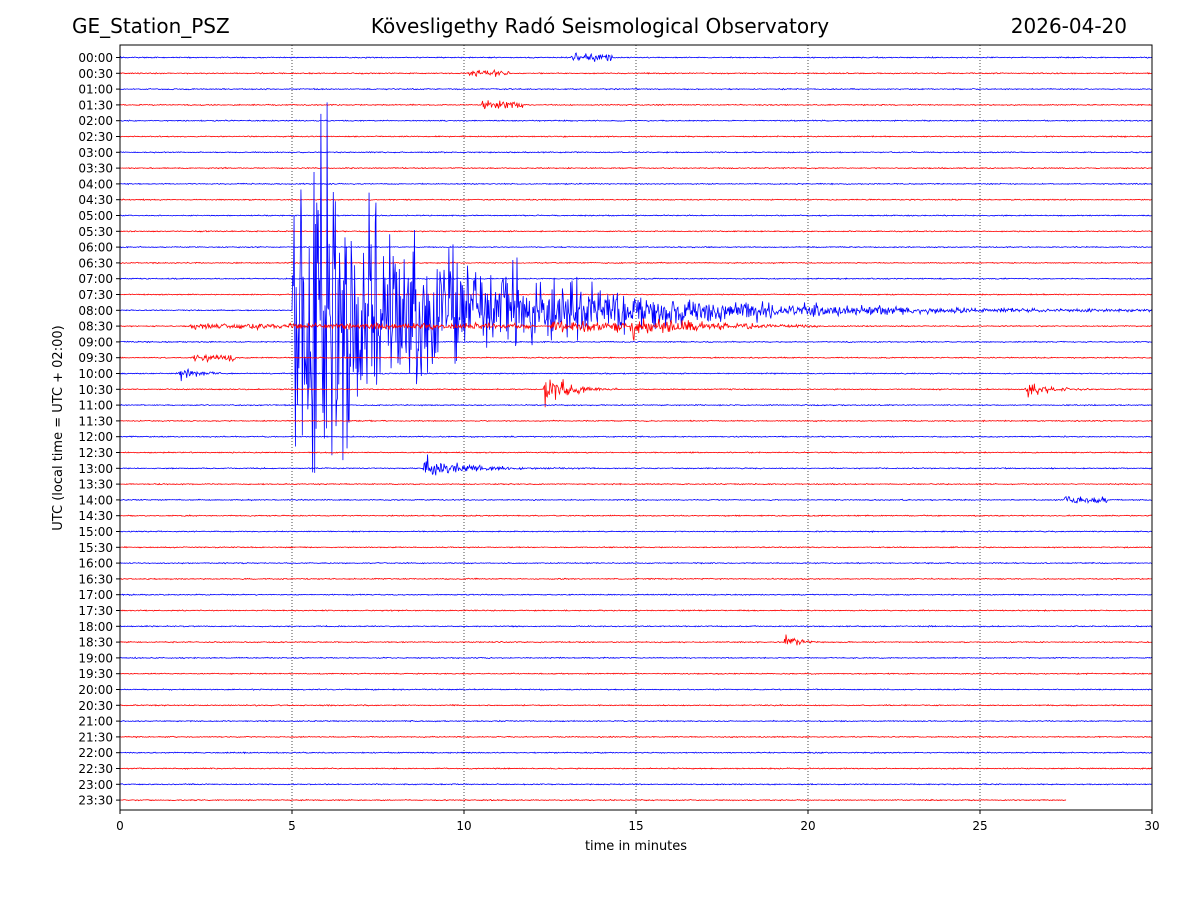 This screenshot has width=1200, height=900. What do you see at coordinates (95, 706) in the screenshot?
I see `y-tick-label: 20:30` at bounding box center [95, 706].